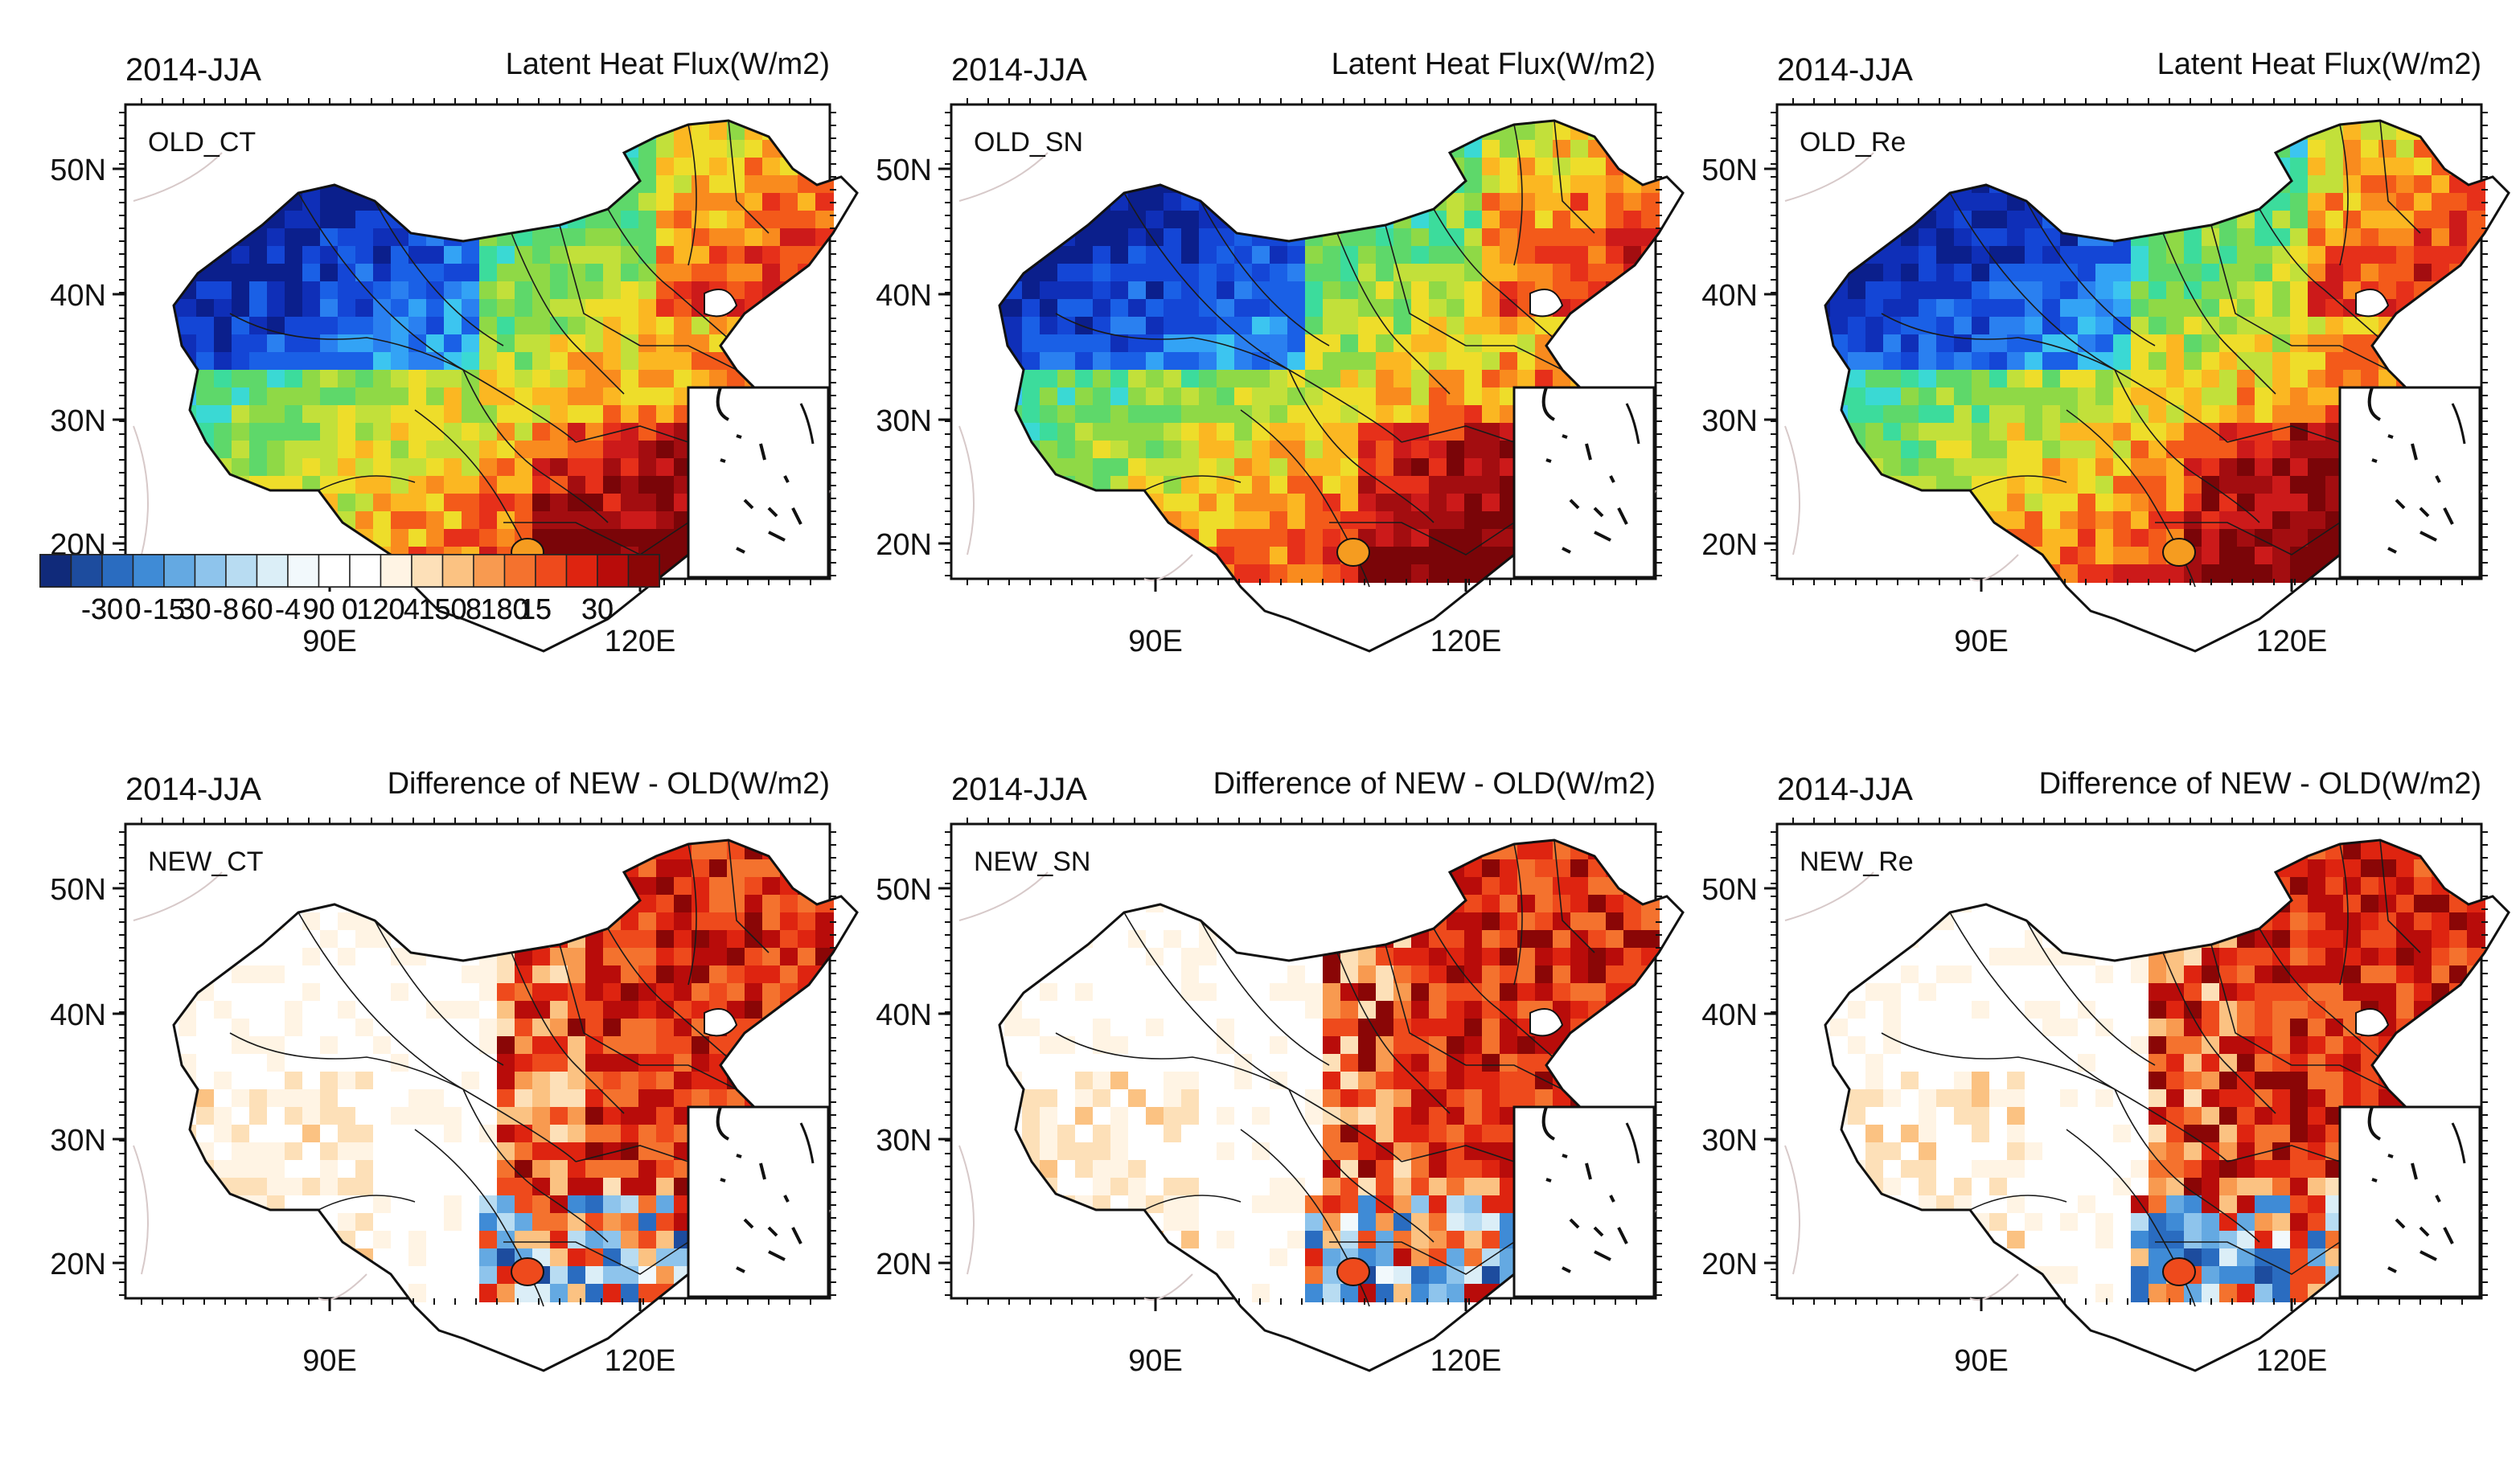  I want to click on bohai-sea, so click(1546, 1023).